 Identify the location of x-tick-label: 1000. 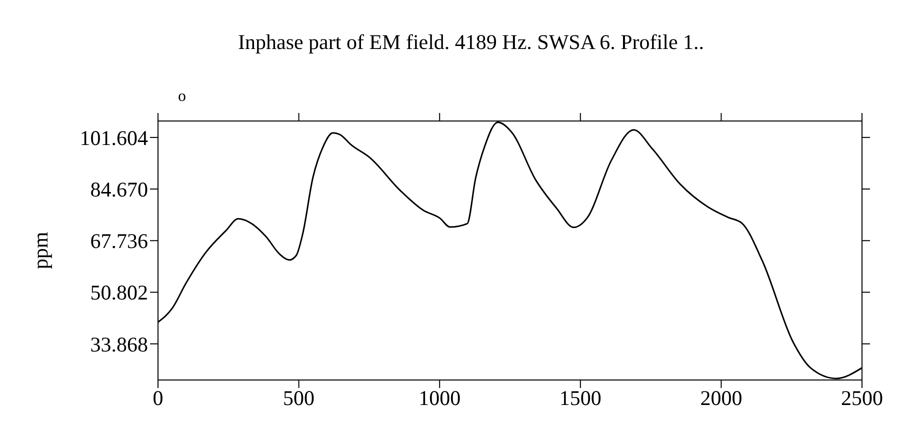
(439, 398).